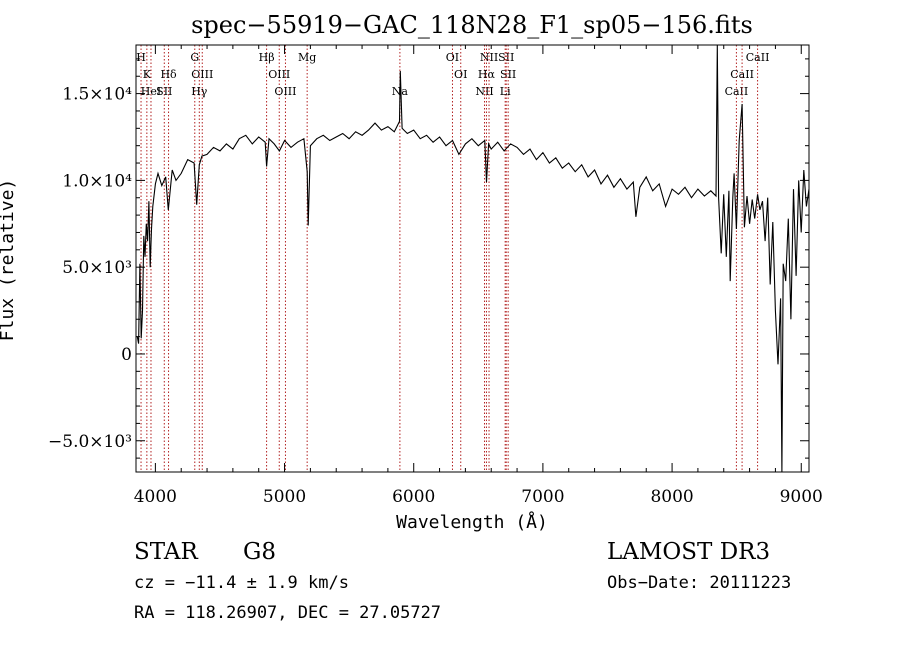 The image size is (900, 649). I want to click on x-tick-label-0: 4000, so click(155, 497).